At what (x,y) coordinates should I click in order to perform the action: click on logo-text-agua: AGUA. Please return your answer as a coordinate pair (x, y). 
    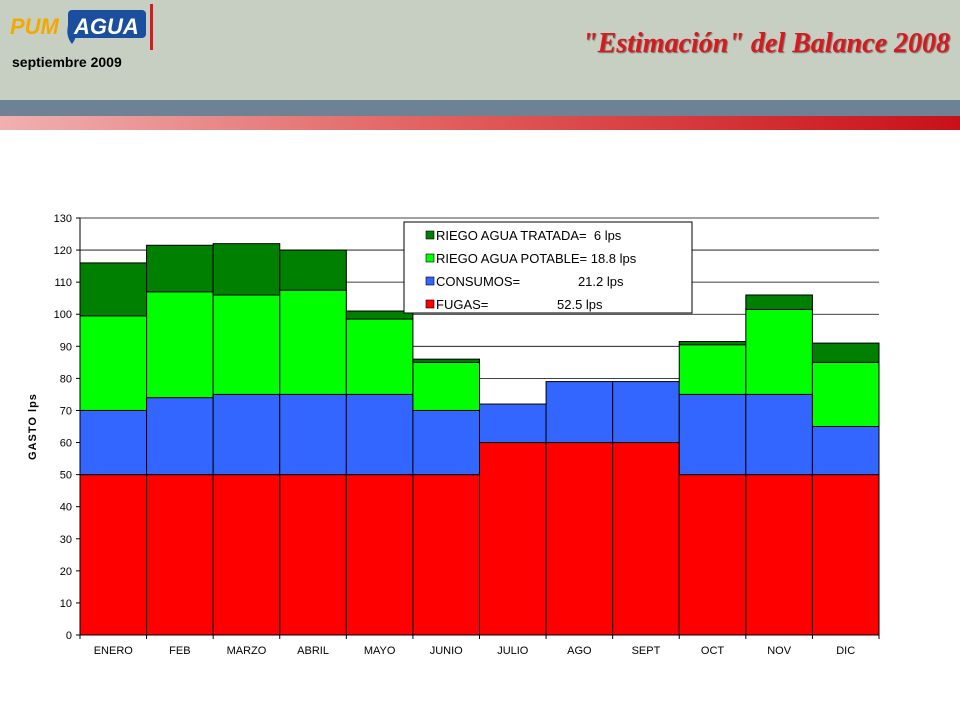
    Looking at the image, I should click on (106, 26).